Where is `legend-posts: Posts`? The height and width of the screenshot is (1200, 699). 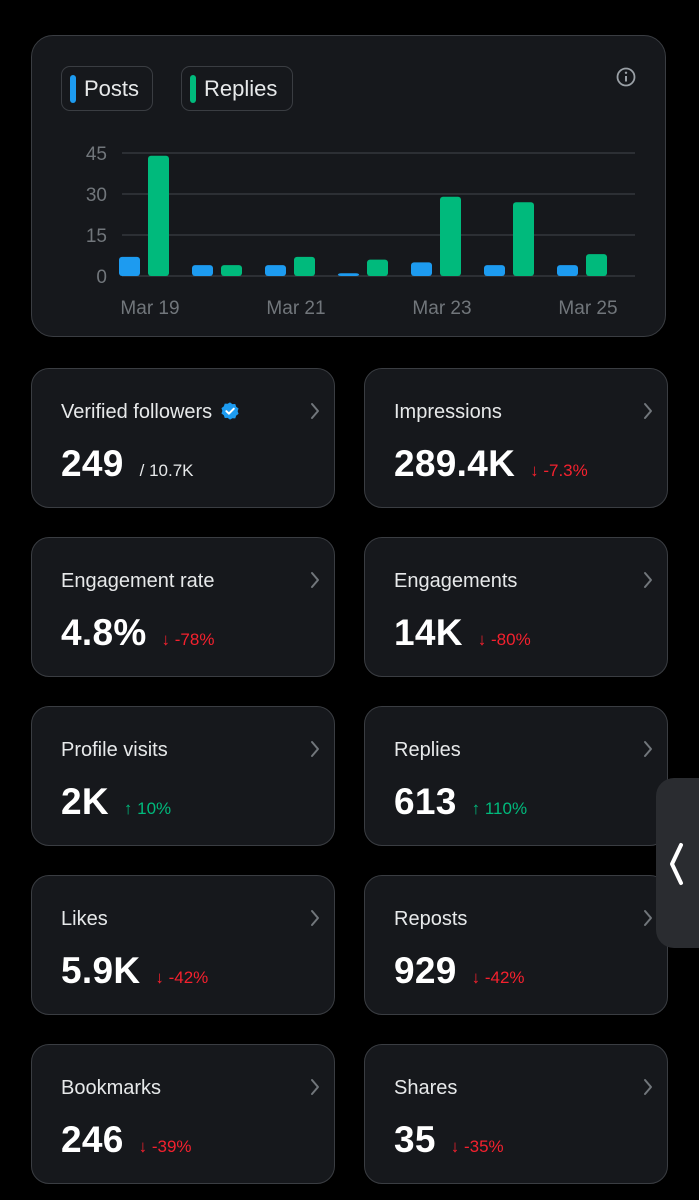 legend-posts: Posts is located at coordinates (107, 88).